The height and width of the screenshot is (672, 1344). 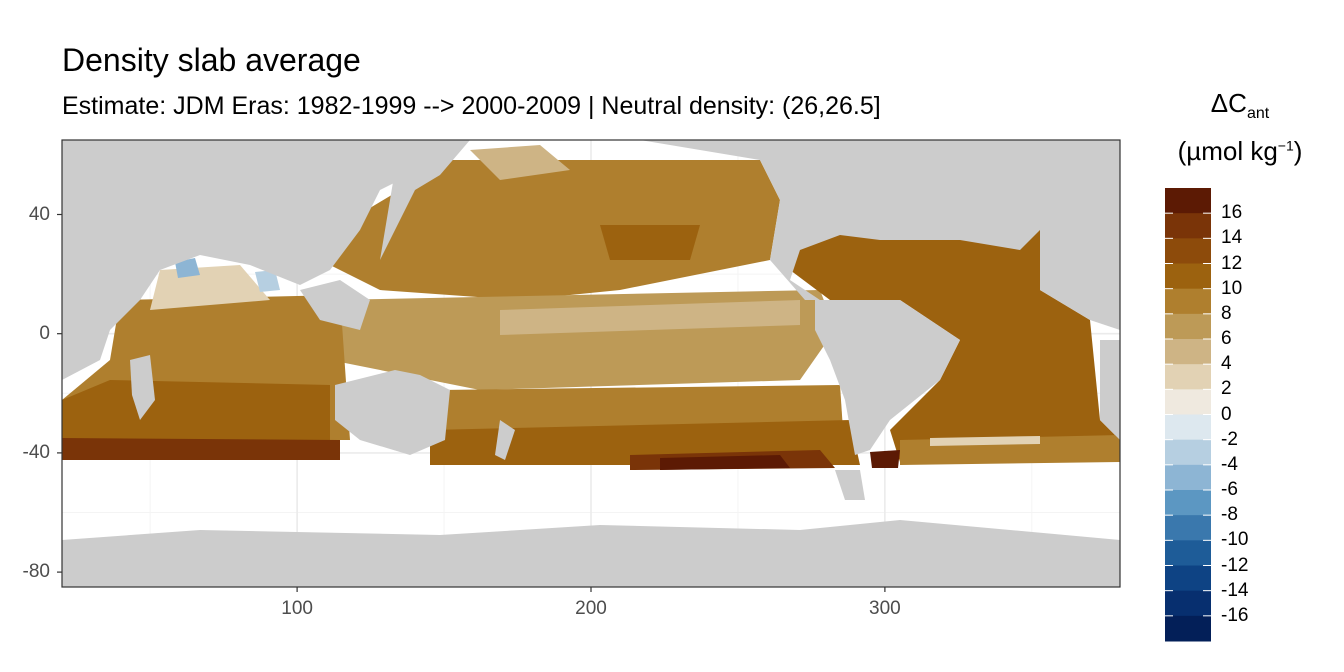 What do you see at coordinates (1226, 338) in the screenshot?
I see `colorbar-label: 6` at bounding box center [1226, 338].